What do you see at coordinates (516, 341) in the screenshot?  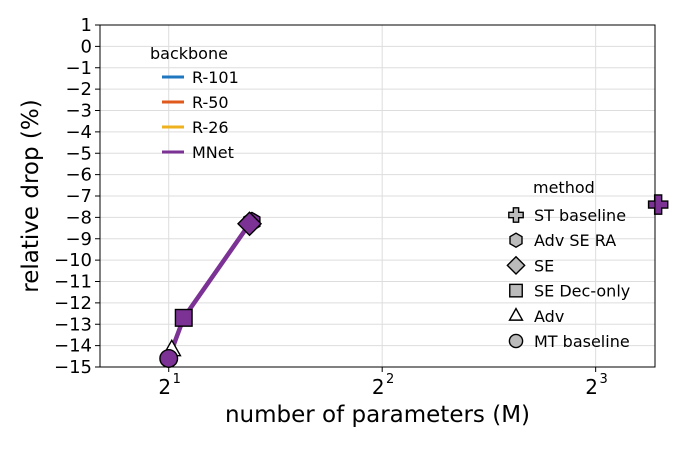 I see `legend-marker-mt-baseline` at bounding box center [516, 341].